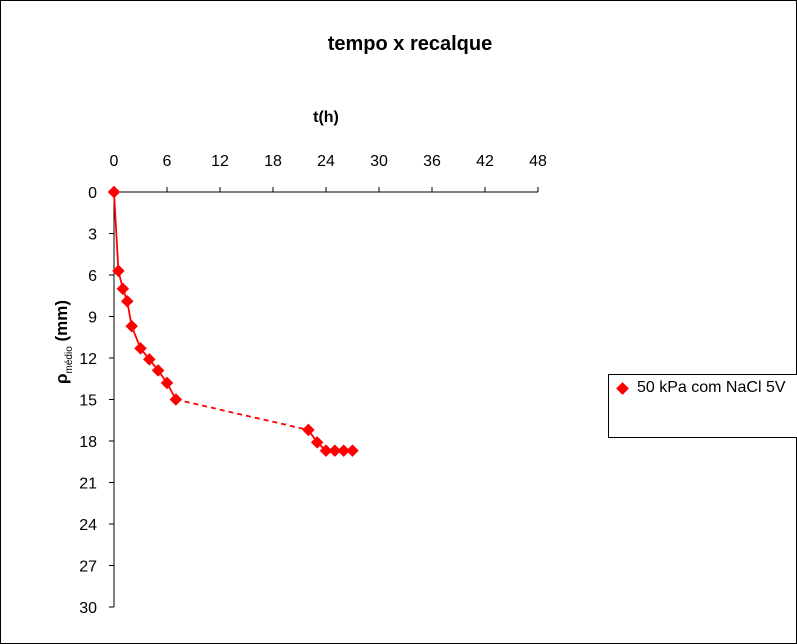  Describe the element at coordinates (410, 44) in the screenshot. I see `chart-title: tempo x recalque` at that location.